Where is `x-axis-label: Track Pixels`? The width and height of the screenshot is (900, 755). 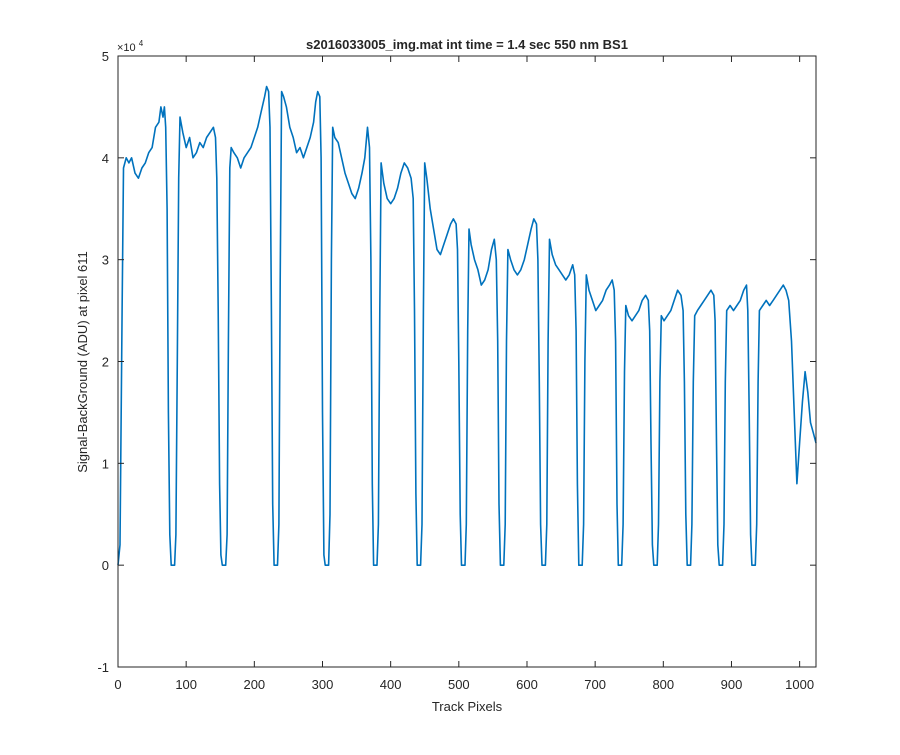
x-axis-label: Track Pixels is located at coordinates (467, 706).